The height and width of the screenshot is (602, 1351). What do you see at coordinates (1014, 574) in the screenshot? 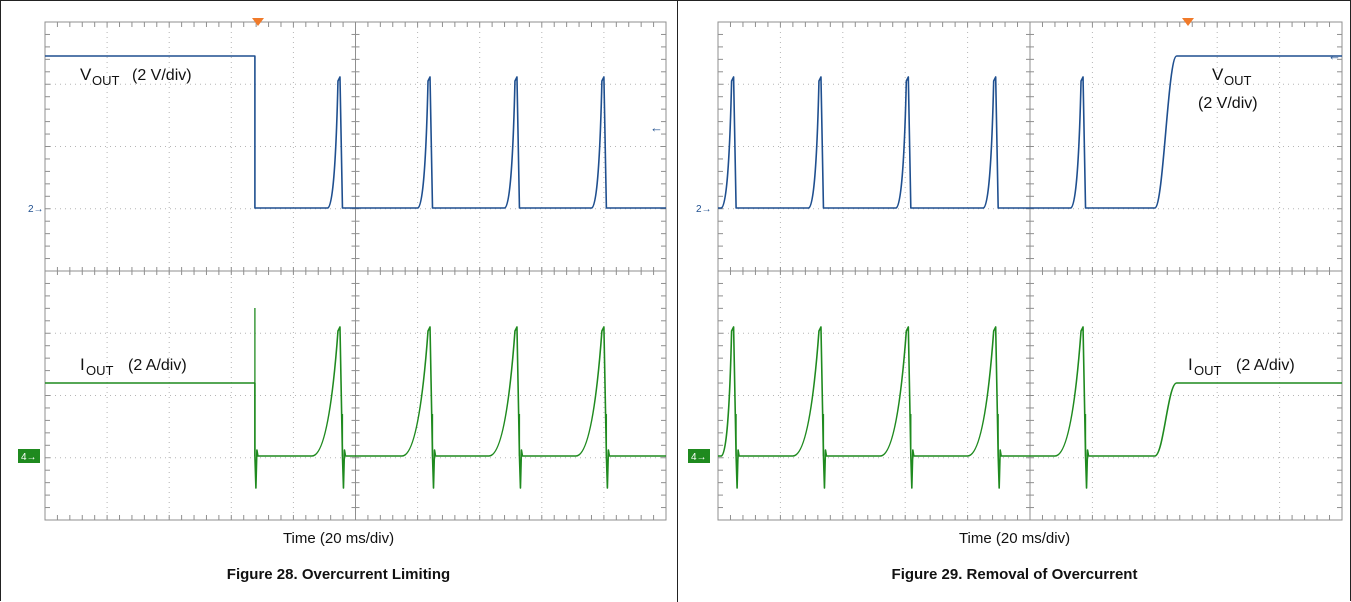
I see `figure-29-caption: Figure 29. Removal of Overcurrent` at bounding box center [1014, 574].